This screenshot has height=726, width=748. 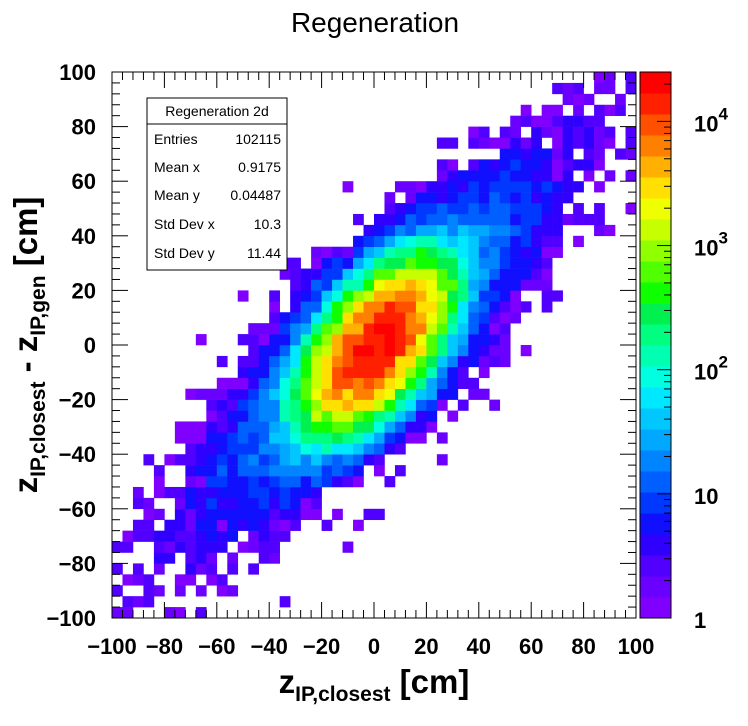 What do you see at coordinates (531, 646) in the screenshot?
I see `x-tick-label: 60` at bounding box center [531, 646].